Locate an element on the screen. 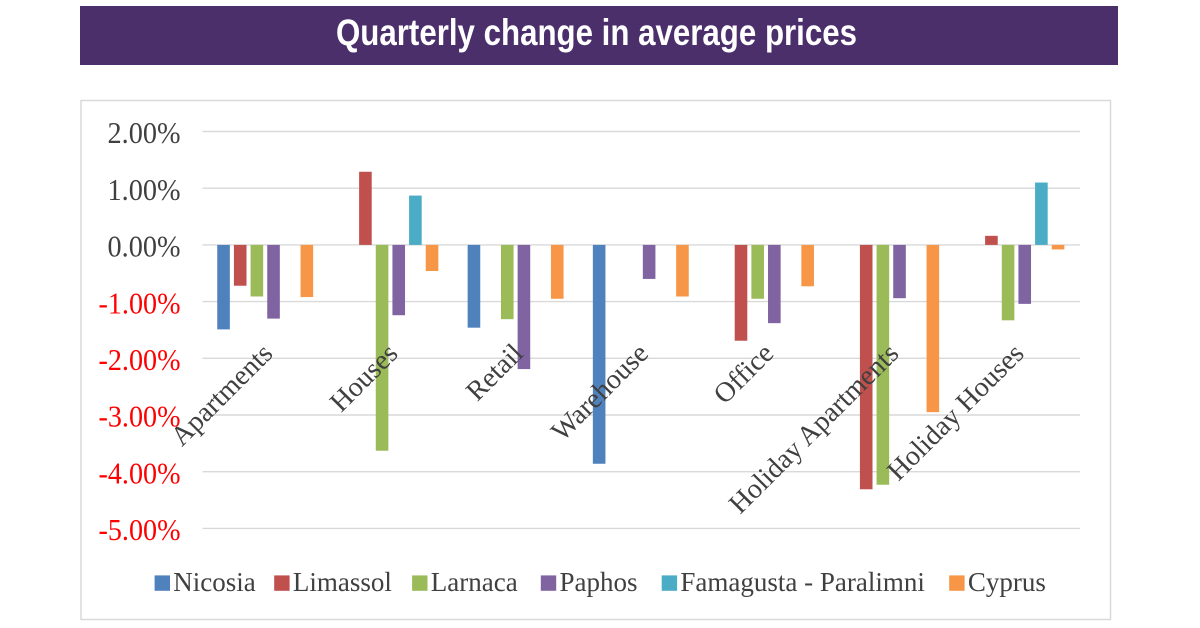  svg-text: Larnaca is located at coordinates (474, 582).